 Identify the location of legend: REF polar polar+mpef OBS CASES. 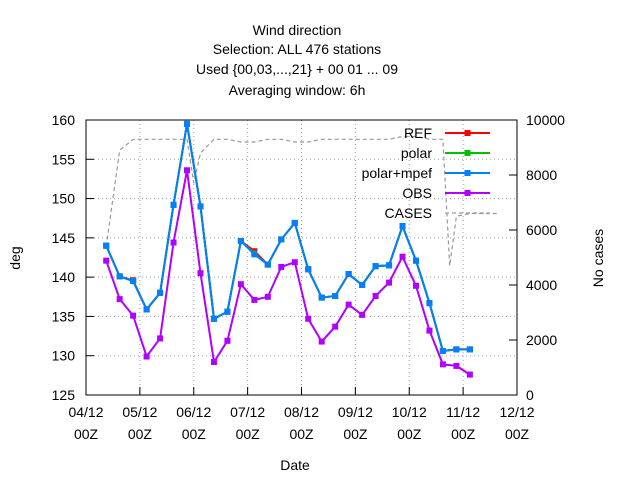
(426, 173).